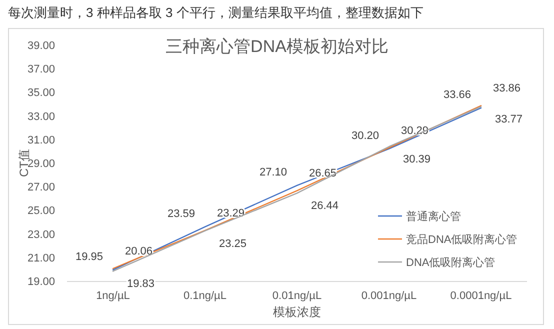 The height and width of the screenshot is (329, 554). I want to click on data-label: 19.83, so click(141, 284).